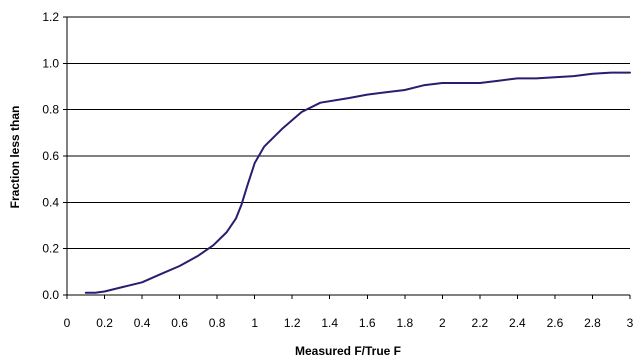 Image resolution: width=637 pixels, height=362 pixels. What do you see at coordinates (329, 323) in the screenshot?
I see `x-tick-label: 1.4` at bounding box center [329, 323].